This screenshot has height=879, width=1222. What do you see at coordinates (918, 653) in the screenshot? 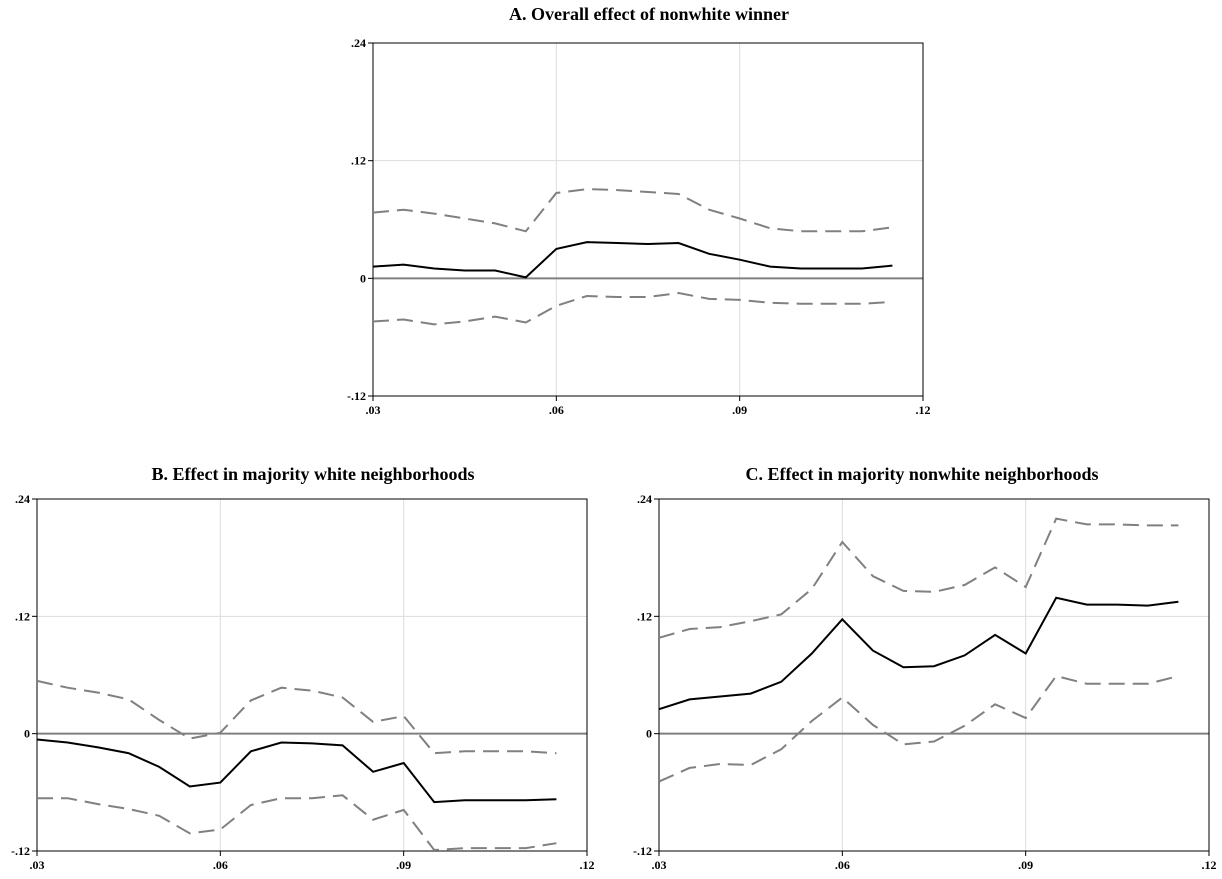
I see `panel-c-estimate-line` at bounding box center [918, 653].